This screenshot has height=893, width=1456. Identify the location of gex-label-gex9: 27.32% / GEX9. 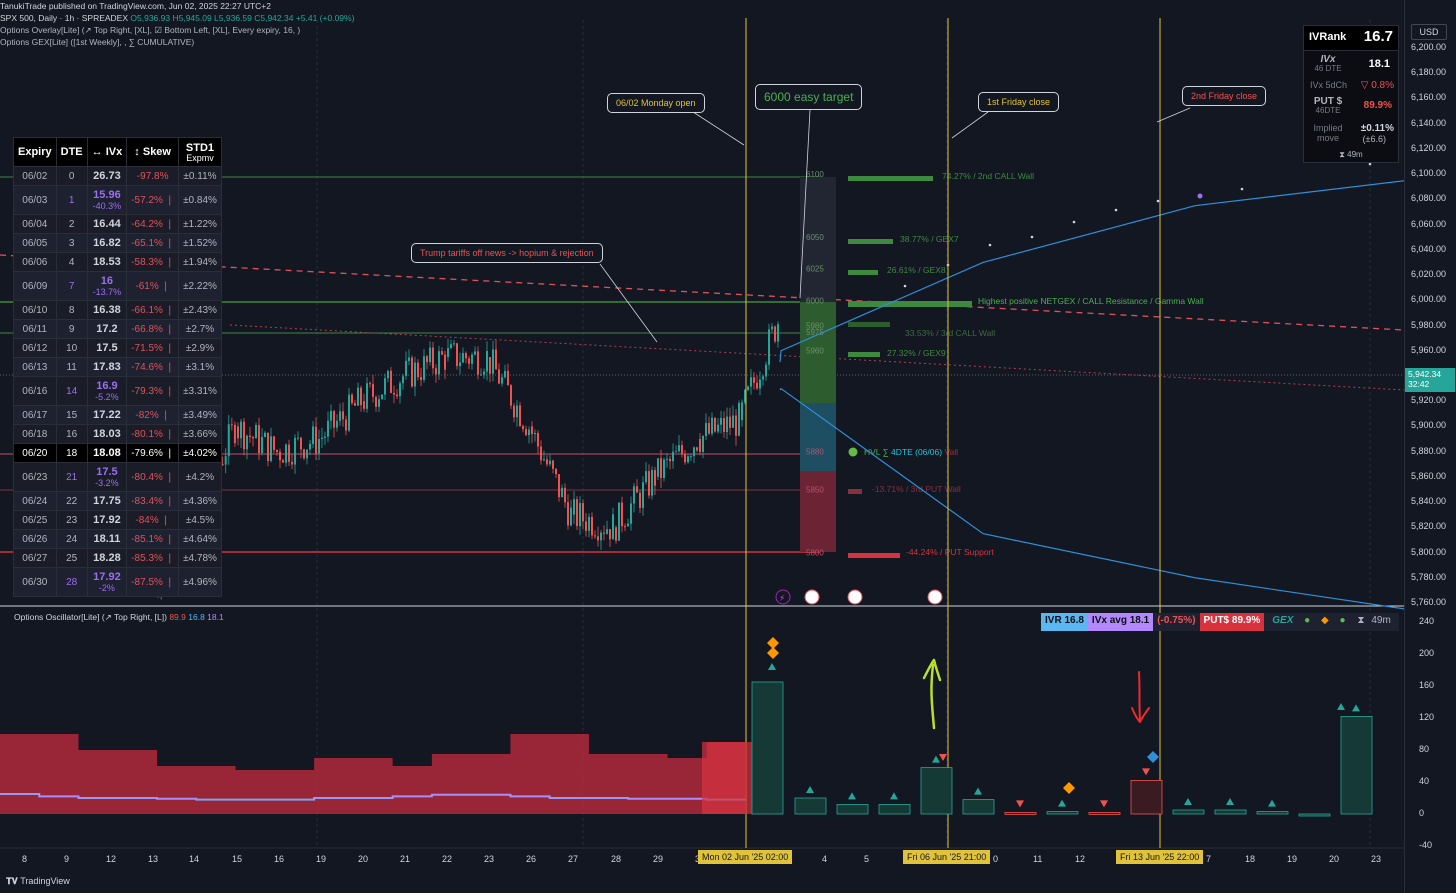
(916, 353).